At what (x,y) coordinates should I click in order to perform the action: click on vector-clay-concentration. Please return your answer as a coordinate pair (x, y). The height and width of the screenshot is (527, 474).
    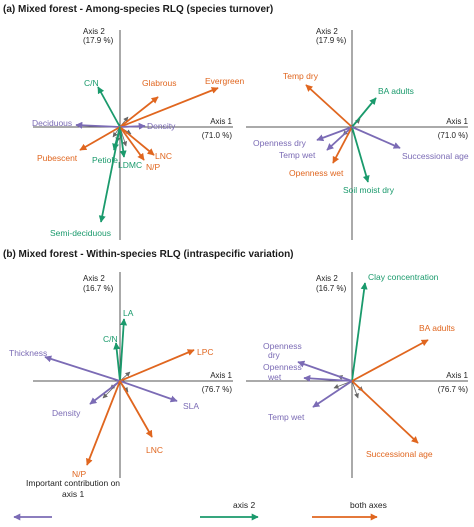
    Looking at the image, I should click on (359, 332).